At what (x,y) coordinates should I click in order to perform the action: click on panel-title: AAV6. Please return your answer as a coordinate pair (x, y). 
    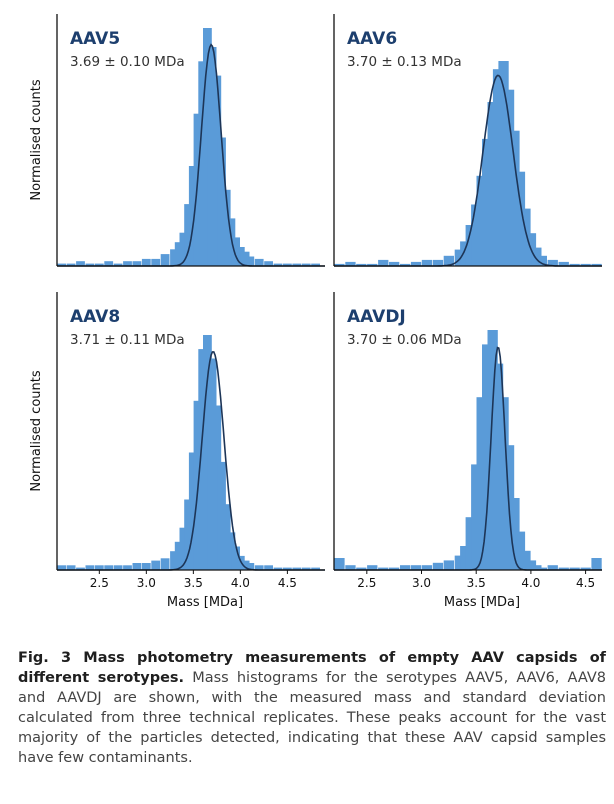
    Looking at the image, I should click on (372, 39).